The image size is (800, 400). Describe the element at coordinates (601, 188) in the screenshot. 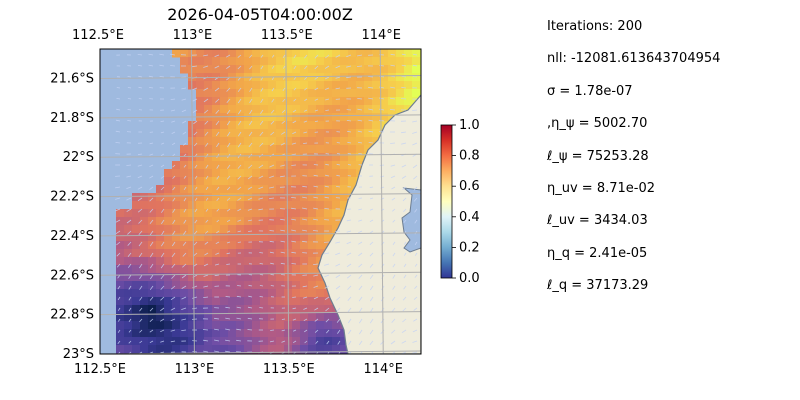

I see `parameter-line: η_uv = 8.71e-02` at that location.